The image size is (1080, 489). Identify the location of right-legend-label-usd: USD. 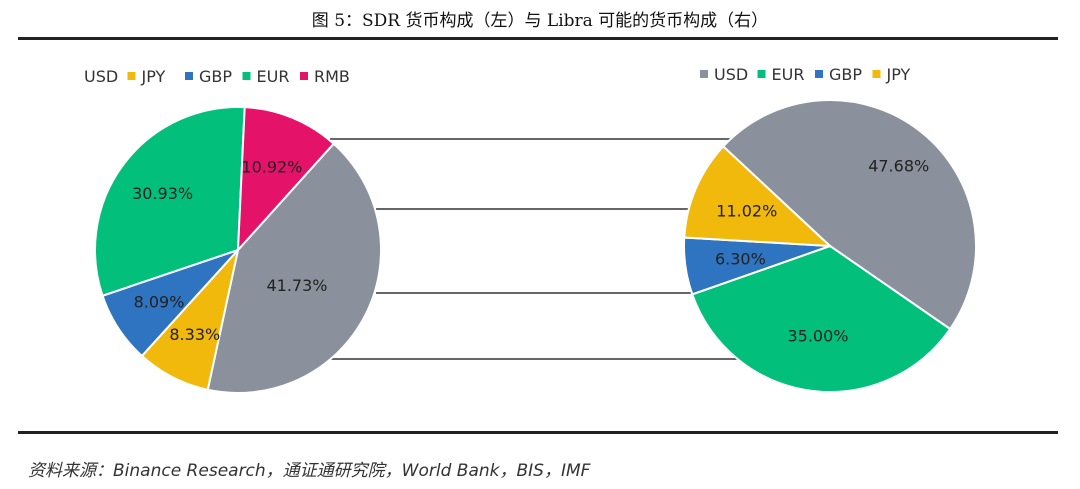
(731, 74).